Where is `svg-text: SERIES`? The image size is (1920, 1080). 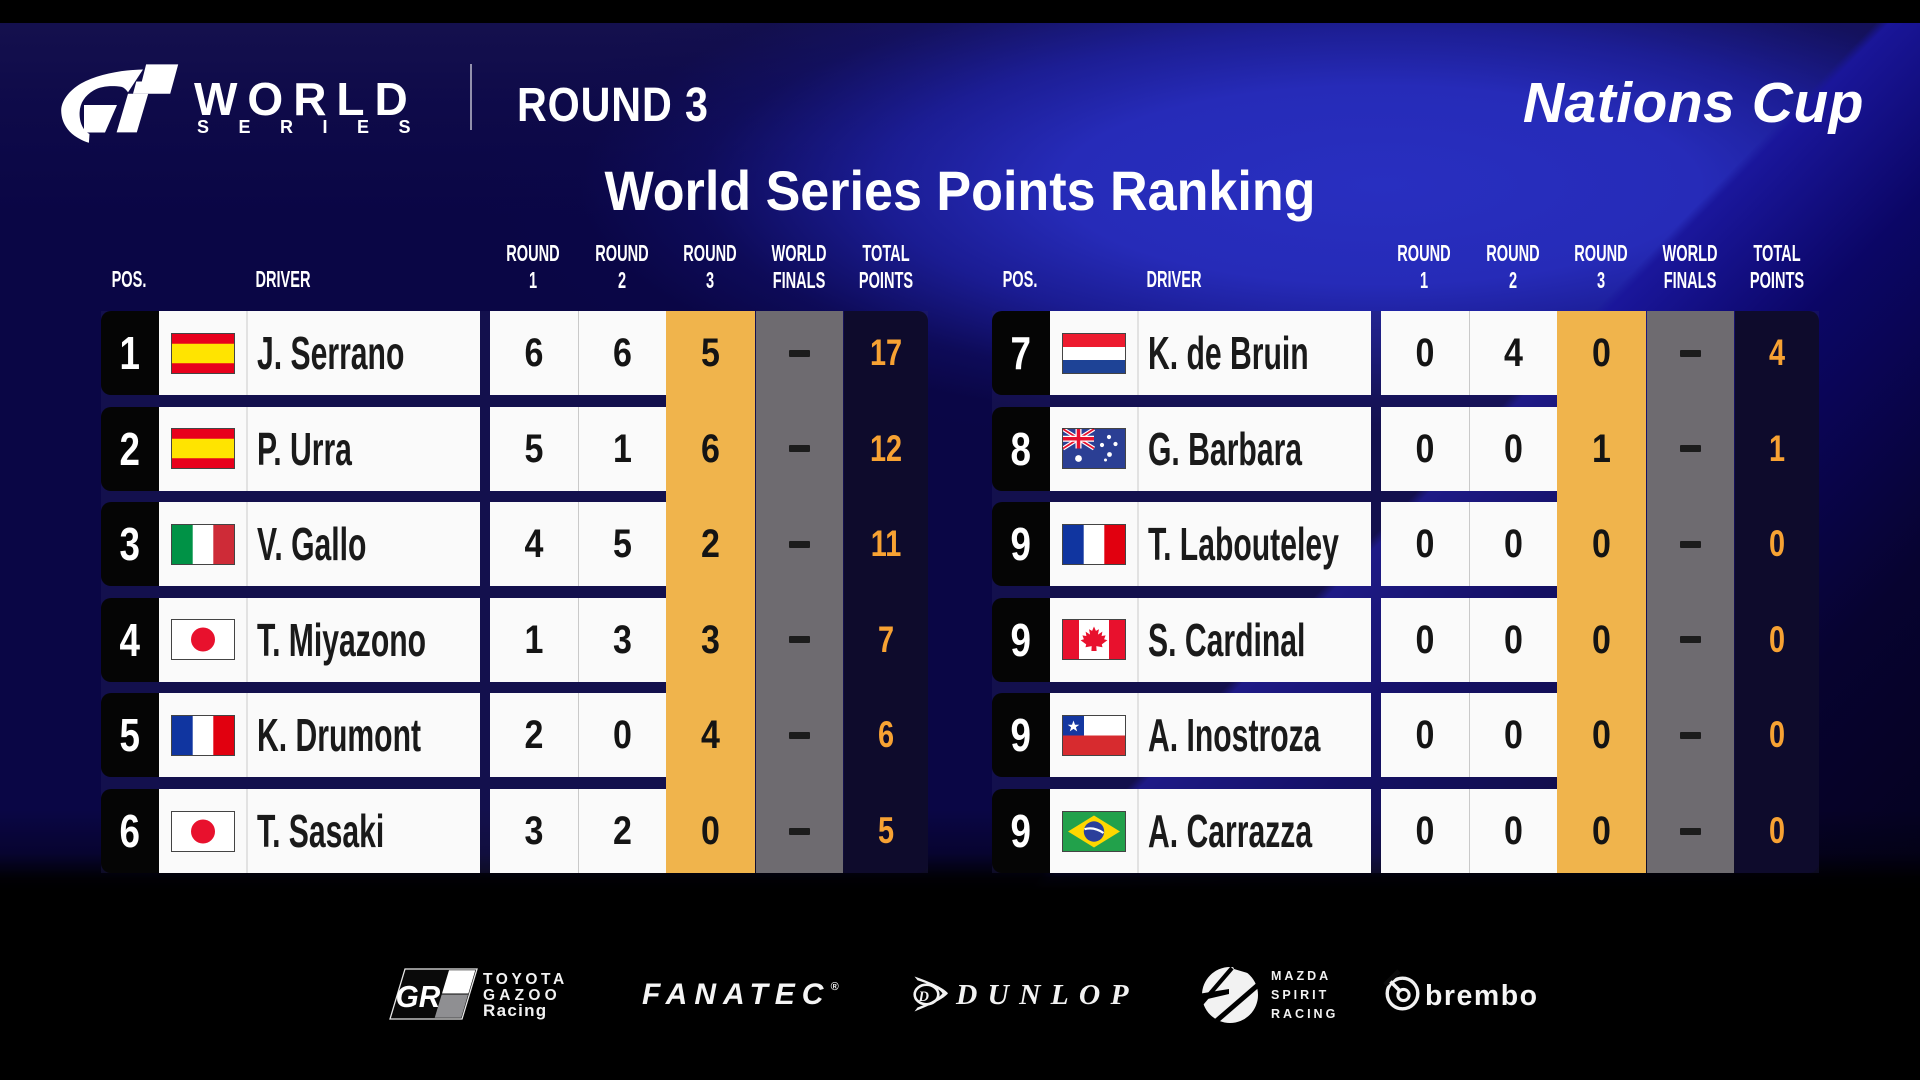
svg-text: SERIES is located at coordinates (318, 127).